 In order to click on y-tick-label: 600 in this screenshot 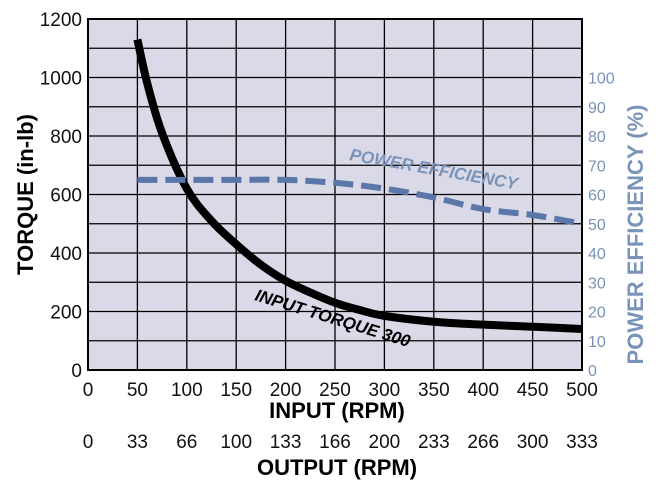, I will do `click(66, 196)`.